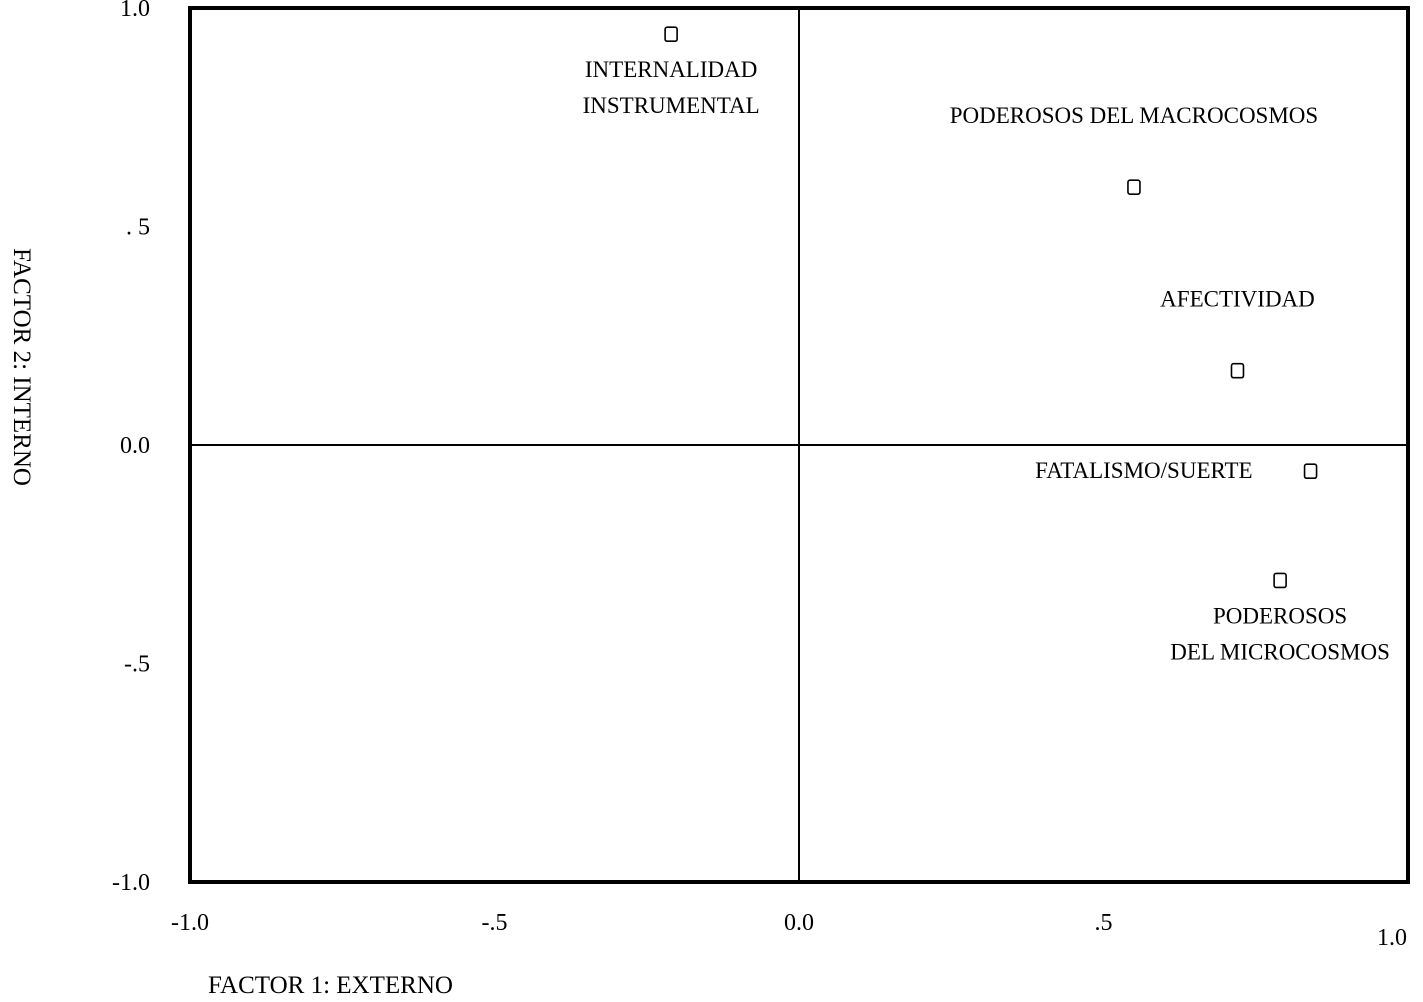 The height and width of the screenshot is (1002, 1423). Describe the element at coordinates (21, 367) in the screenshot. I see `y-axis-title: FACTOR 2: INTERNO` at that location.